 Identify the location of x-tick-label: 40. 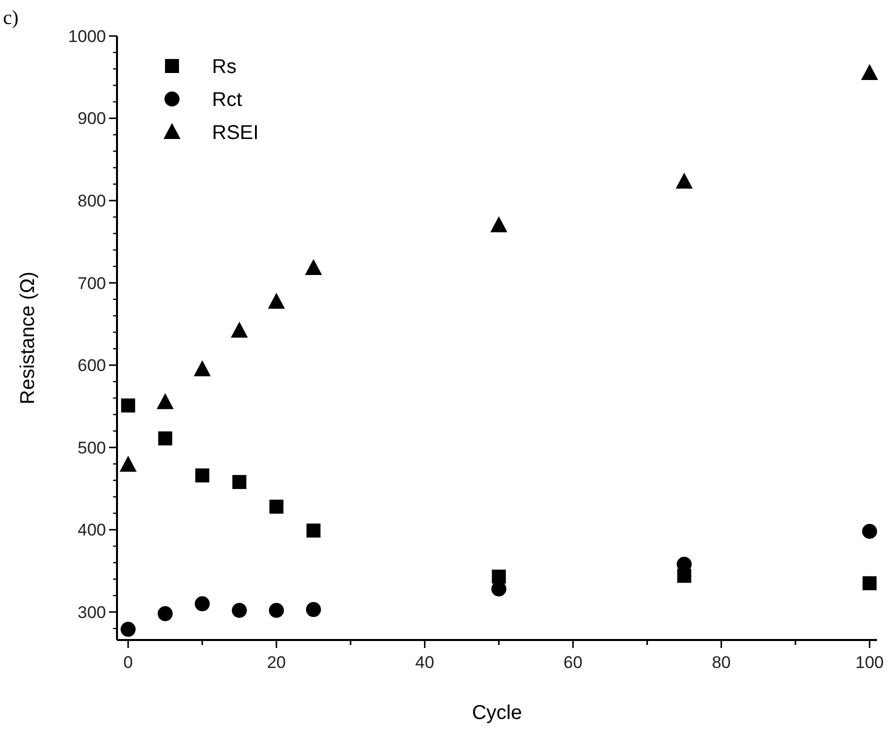
(424, 662).